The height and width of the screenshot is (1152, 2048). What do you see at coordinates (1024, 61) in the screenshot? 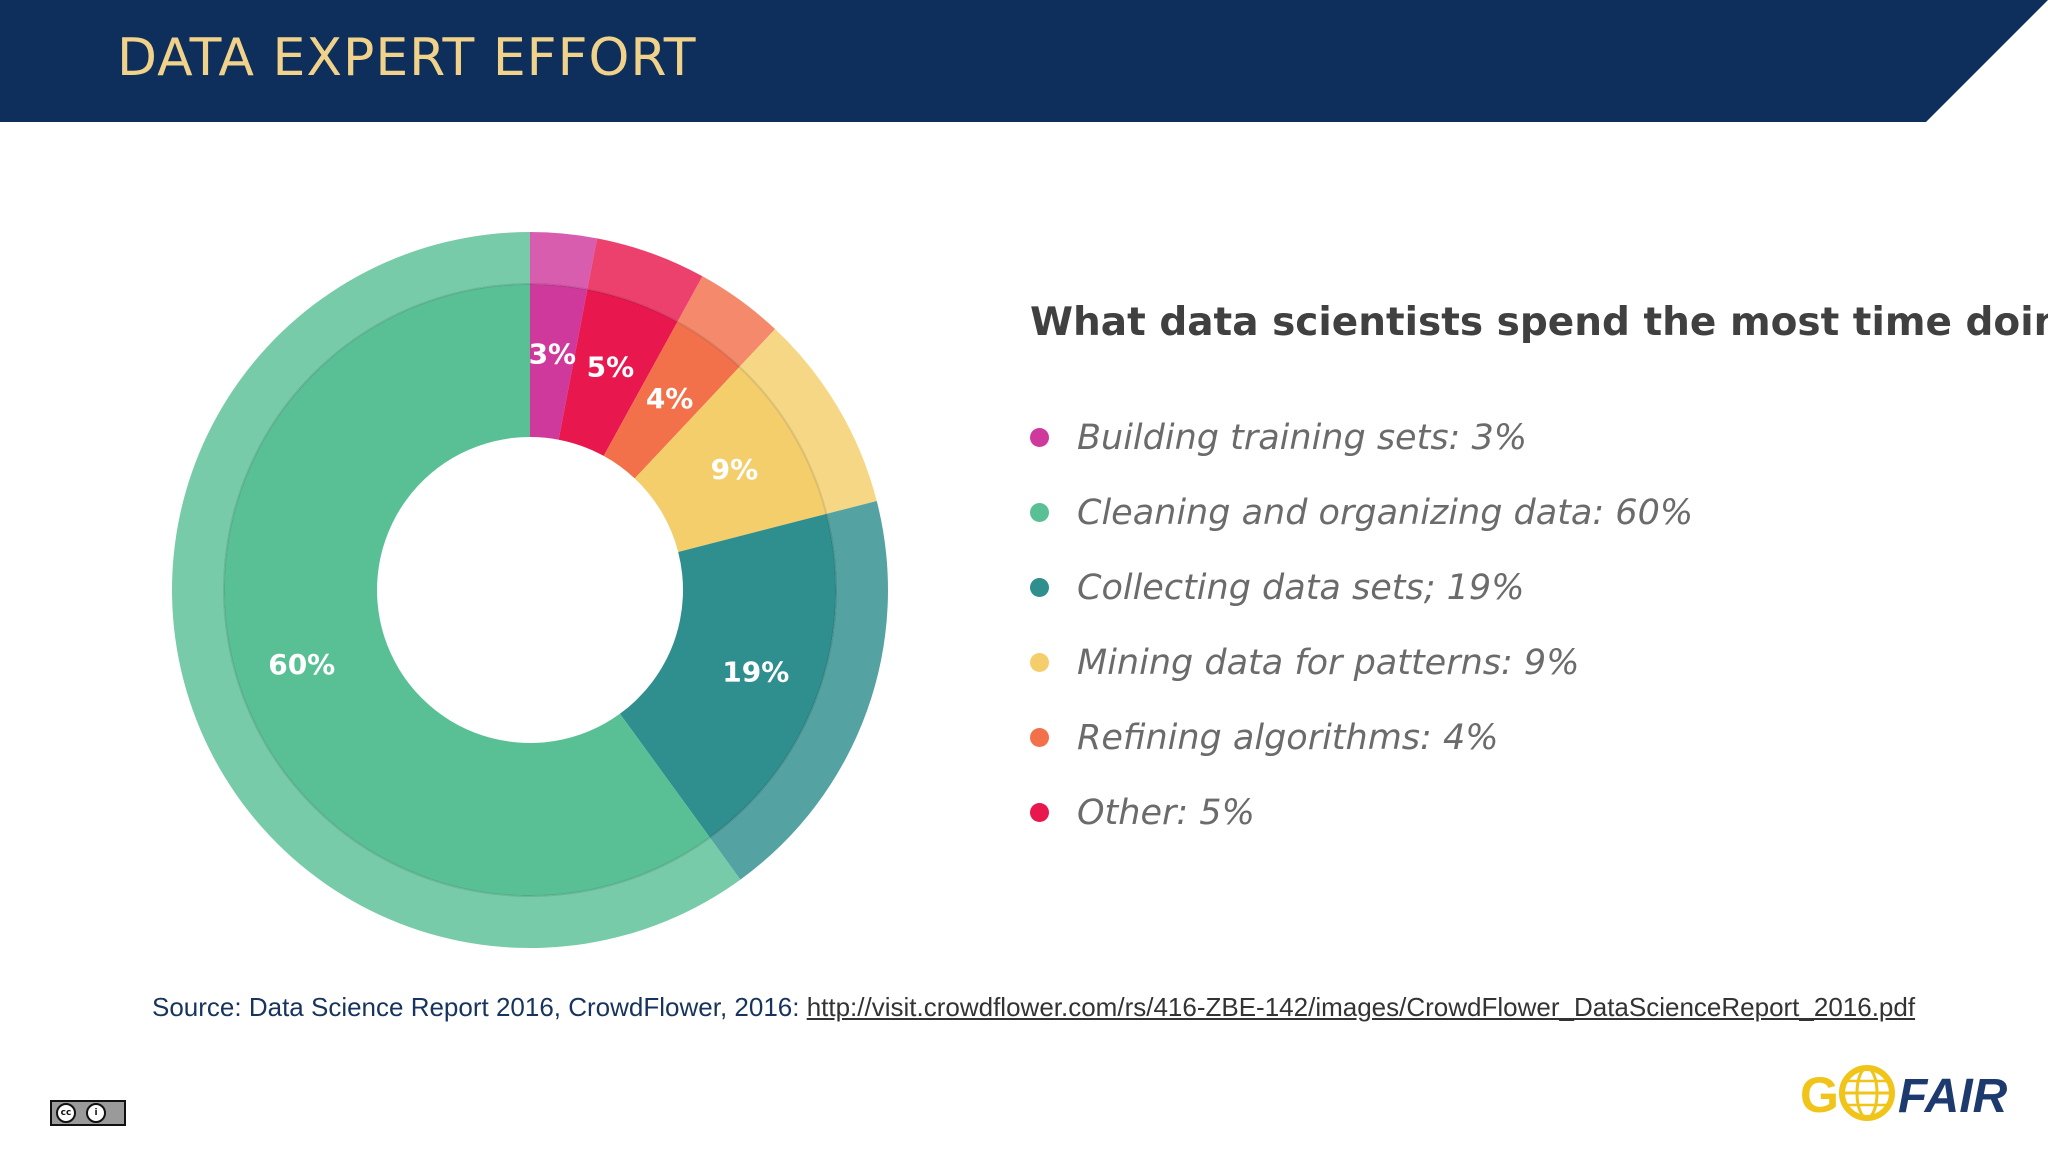
I see `header-bar` at bounding box center [1024, 61].